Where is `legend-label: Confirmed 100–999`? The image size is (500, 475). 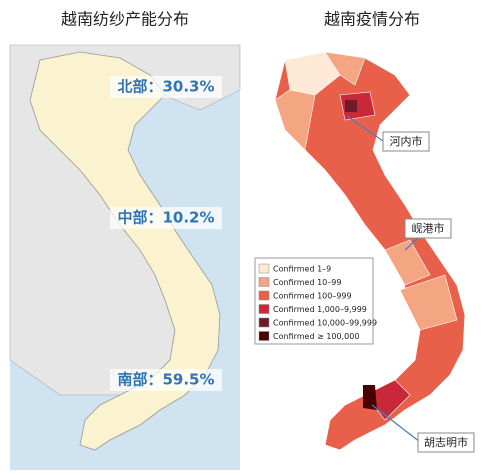 legend-label: Confirmed 100–999 is located at coordinates (312, 296).